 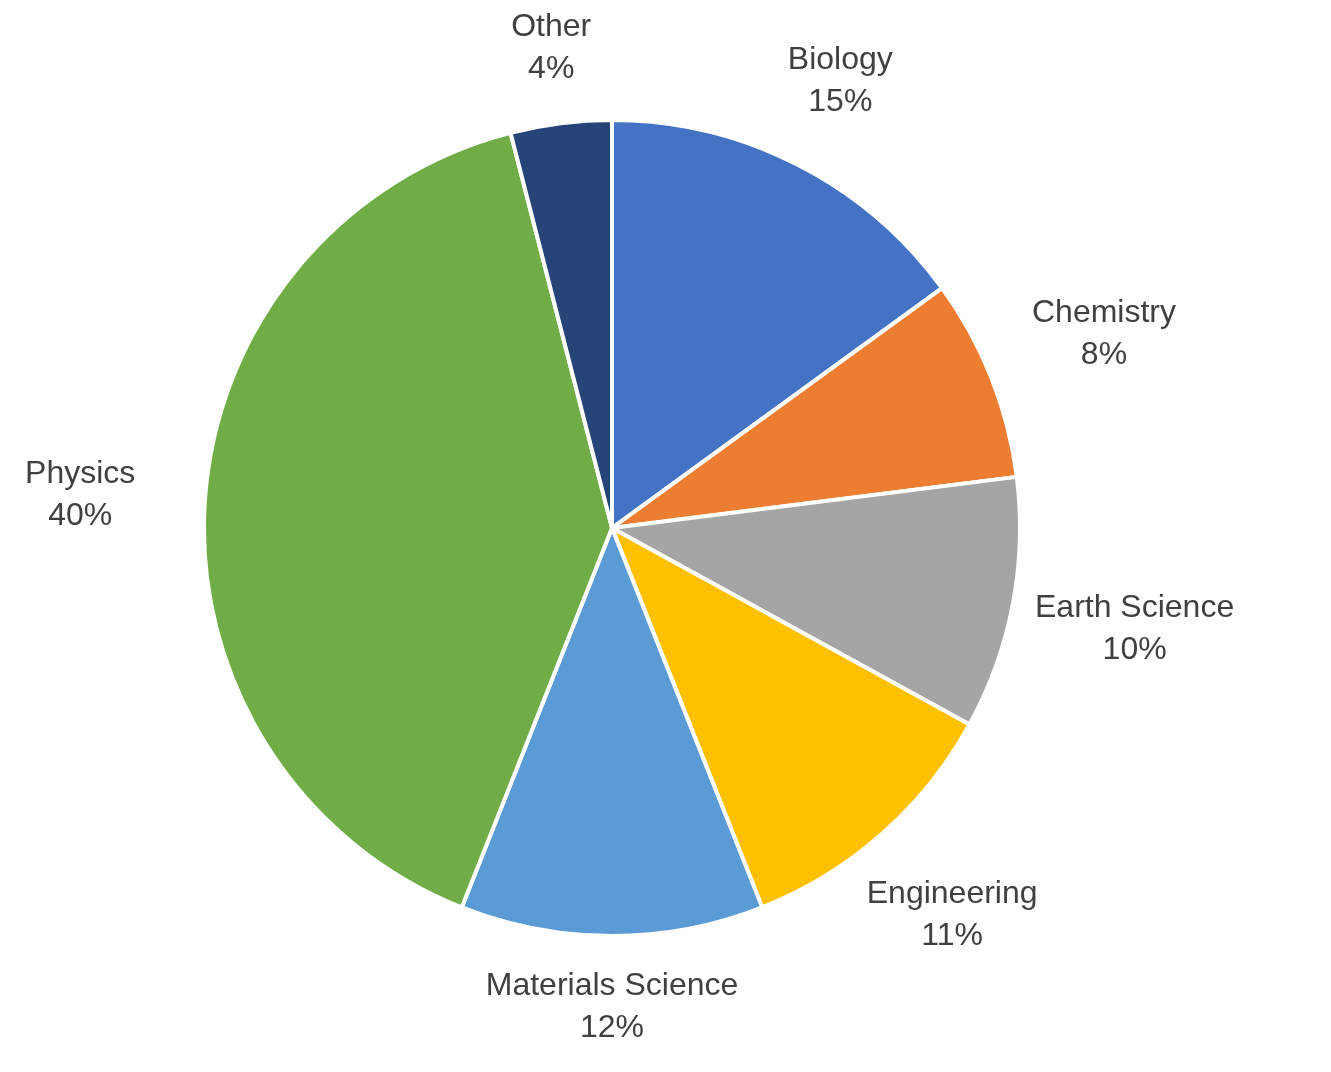 I want to click on slice-label: Earth Science, so click(x=1134, y=605).